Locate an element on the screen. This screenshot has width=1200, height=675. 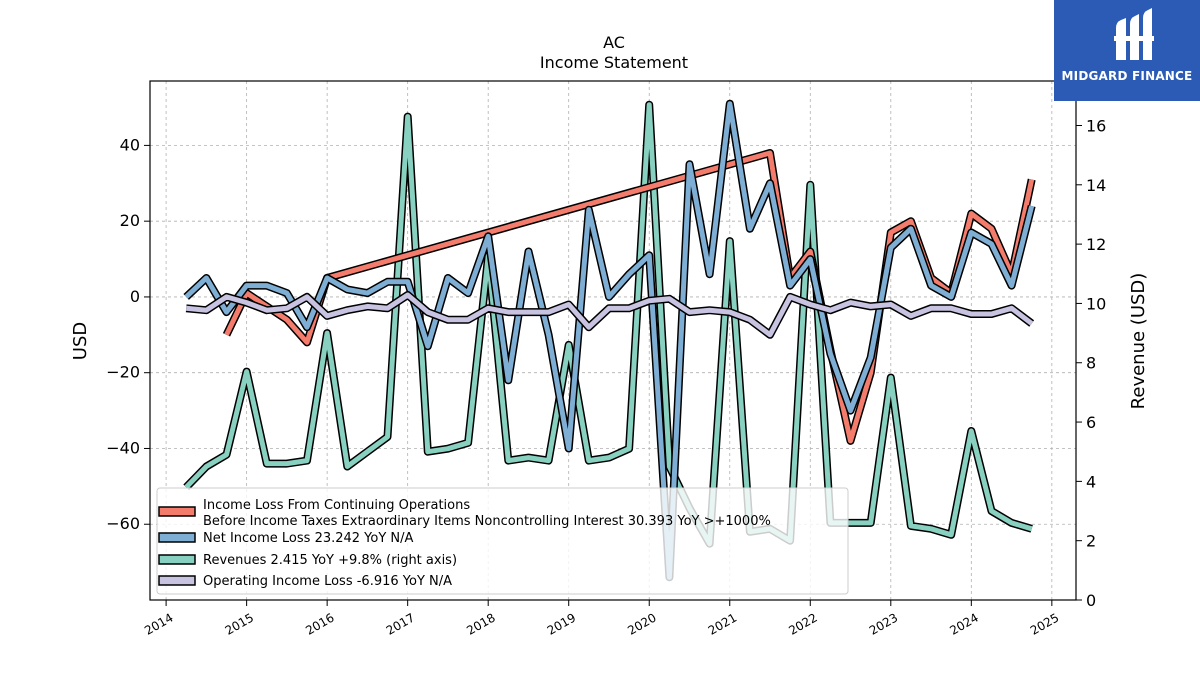
brand-logo: MIDGARD FINANCE is located at coordinates (1127, 50).